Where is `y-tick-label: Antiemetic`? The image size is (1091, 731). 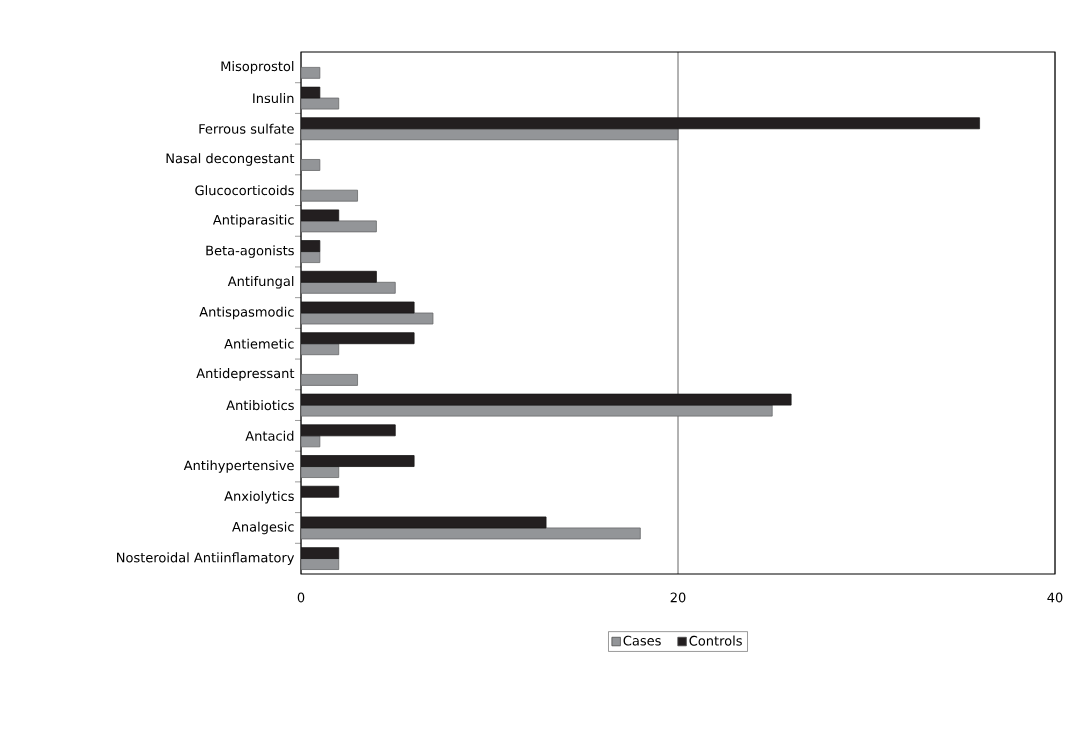
y-tick-label: Antiemetic is located at coordinates (259, 343).